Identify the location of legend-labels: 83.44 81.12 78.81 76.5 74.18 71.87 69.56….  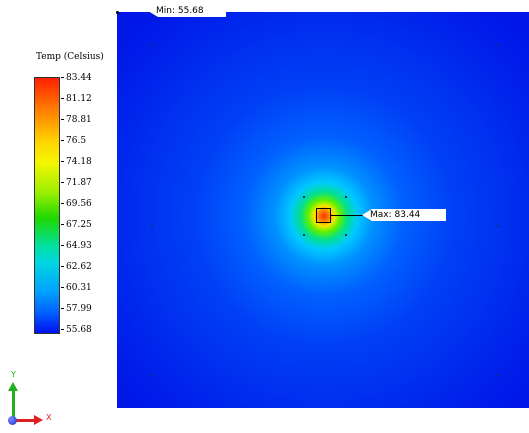
(86, 205).